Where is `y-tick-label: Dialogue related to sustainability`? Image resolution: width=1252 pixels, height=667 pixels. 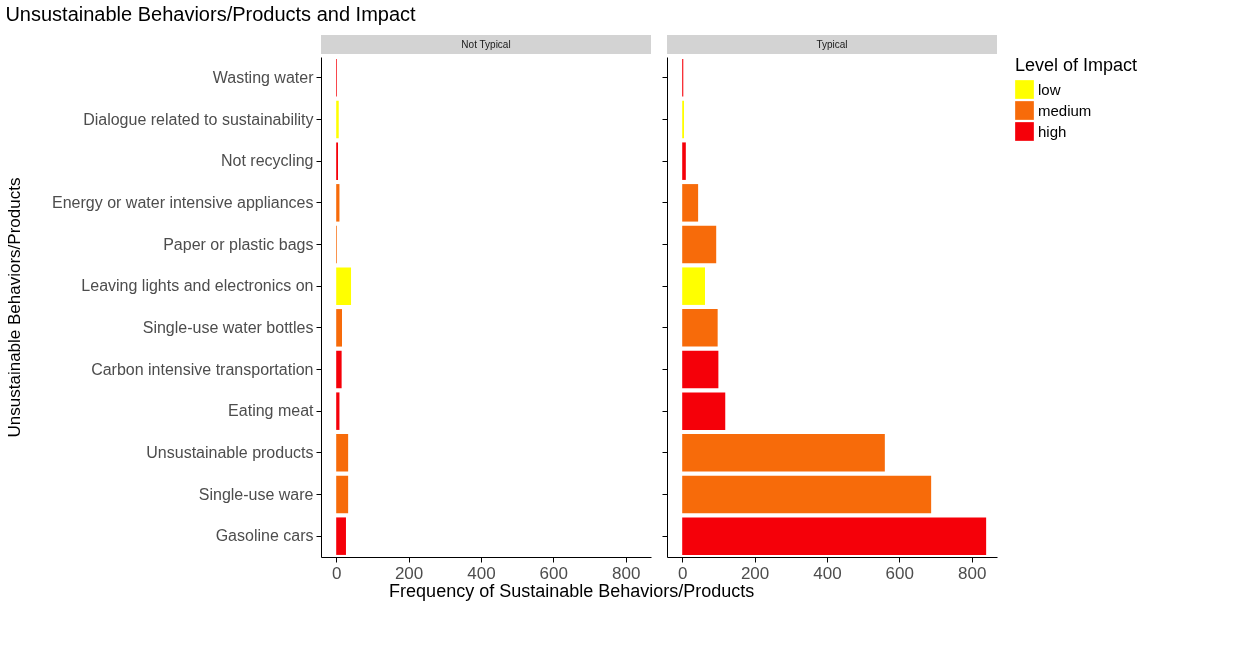 y-tick-label: Dialogue related to sustainability is located at coordinates (198, 119).